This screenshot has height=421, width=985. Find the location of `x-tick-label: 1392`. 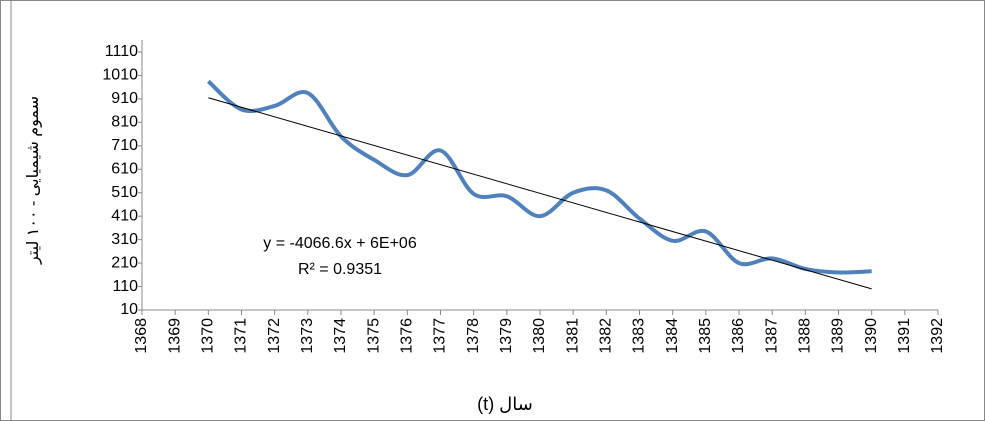

x-tick-label: 1392 is located at coordinates (937, 336).